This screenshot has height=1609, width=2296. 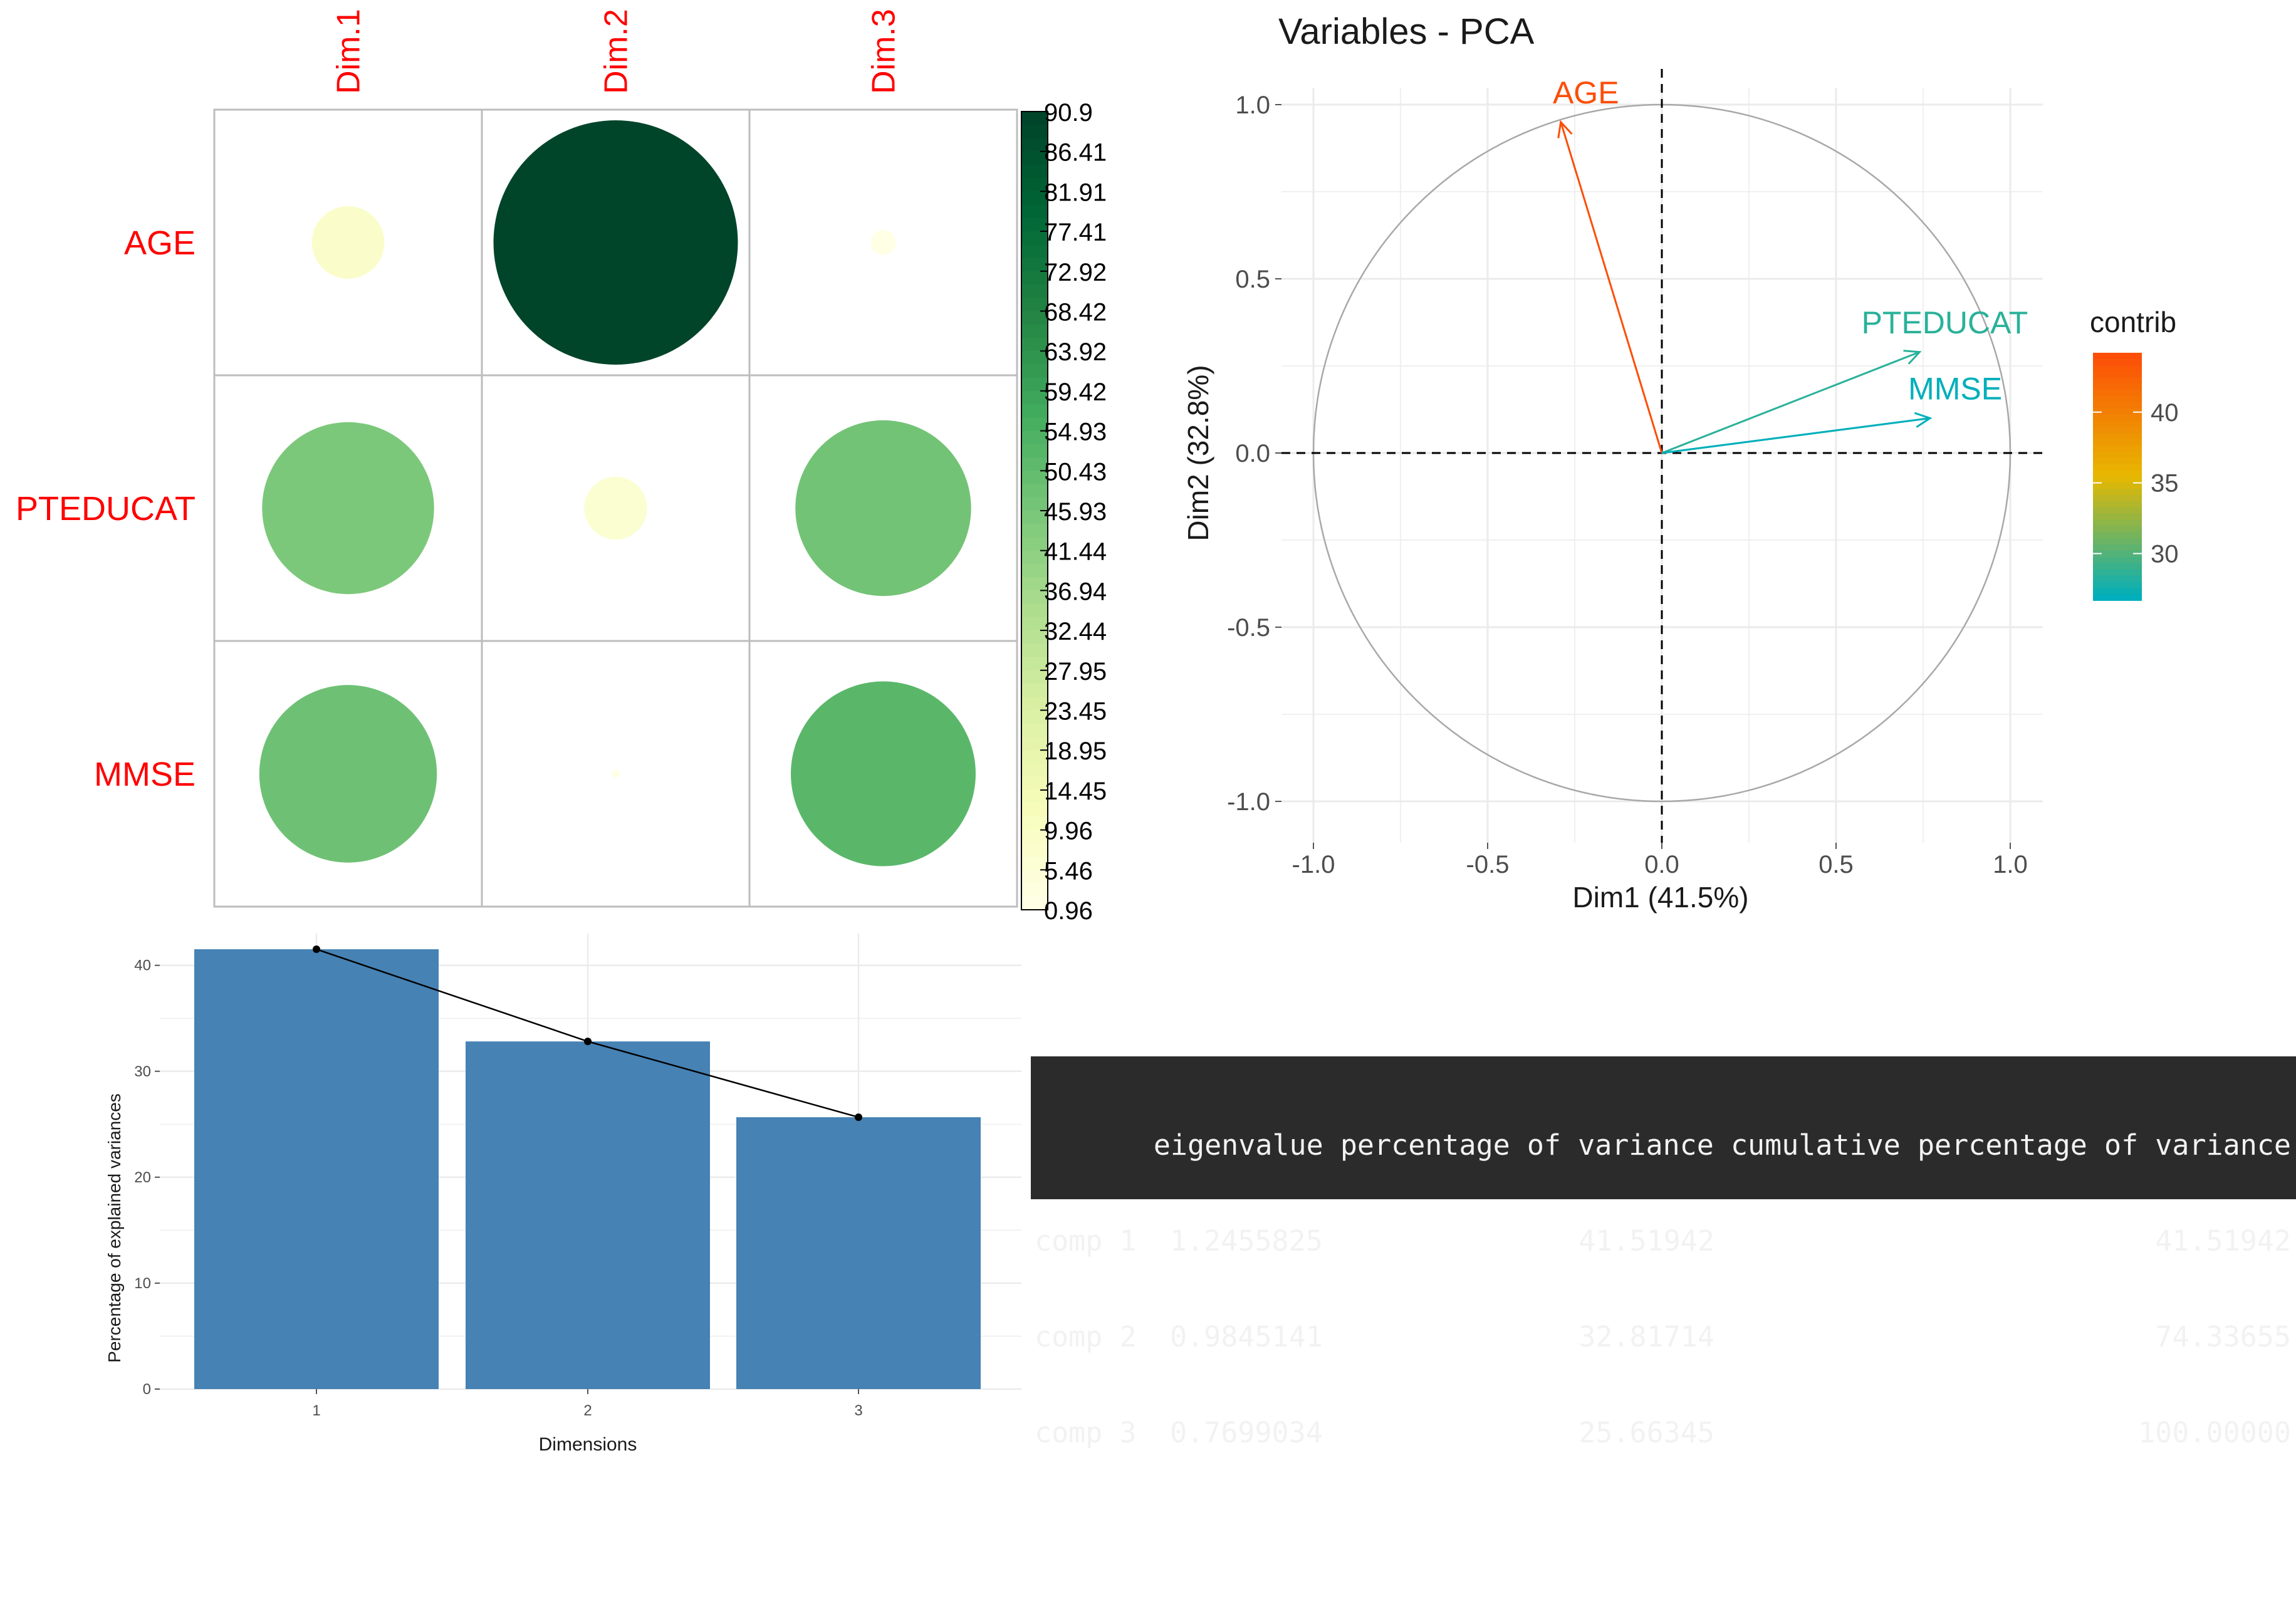 I want to click on component-name: comp 3, so click(x=1086, y=1432).